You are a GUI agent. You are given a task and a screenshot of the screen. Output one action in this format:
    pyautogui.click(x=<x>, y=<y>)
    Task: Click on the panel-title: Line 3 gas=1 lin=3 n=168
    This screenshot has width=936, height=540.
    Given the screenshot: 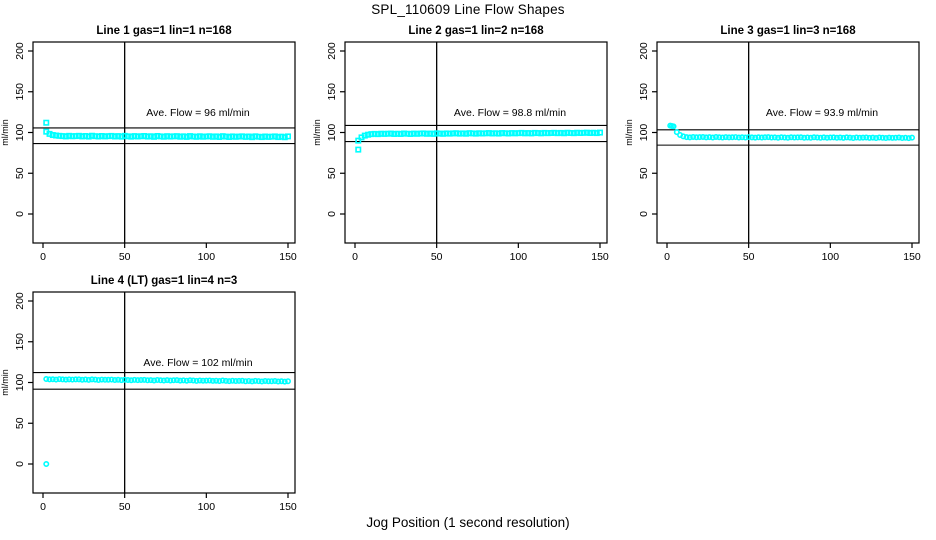 What is the action you would take?
    pyautogui.click(x=788, y=31)
    